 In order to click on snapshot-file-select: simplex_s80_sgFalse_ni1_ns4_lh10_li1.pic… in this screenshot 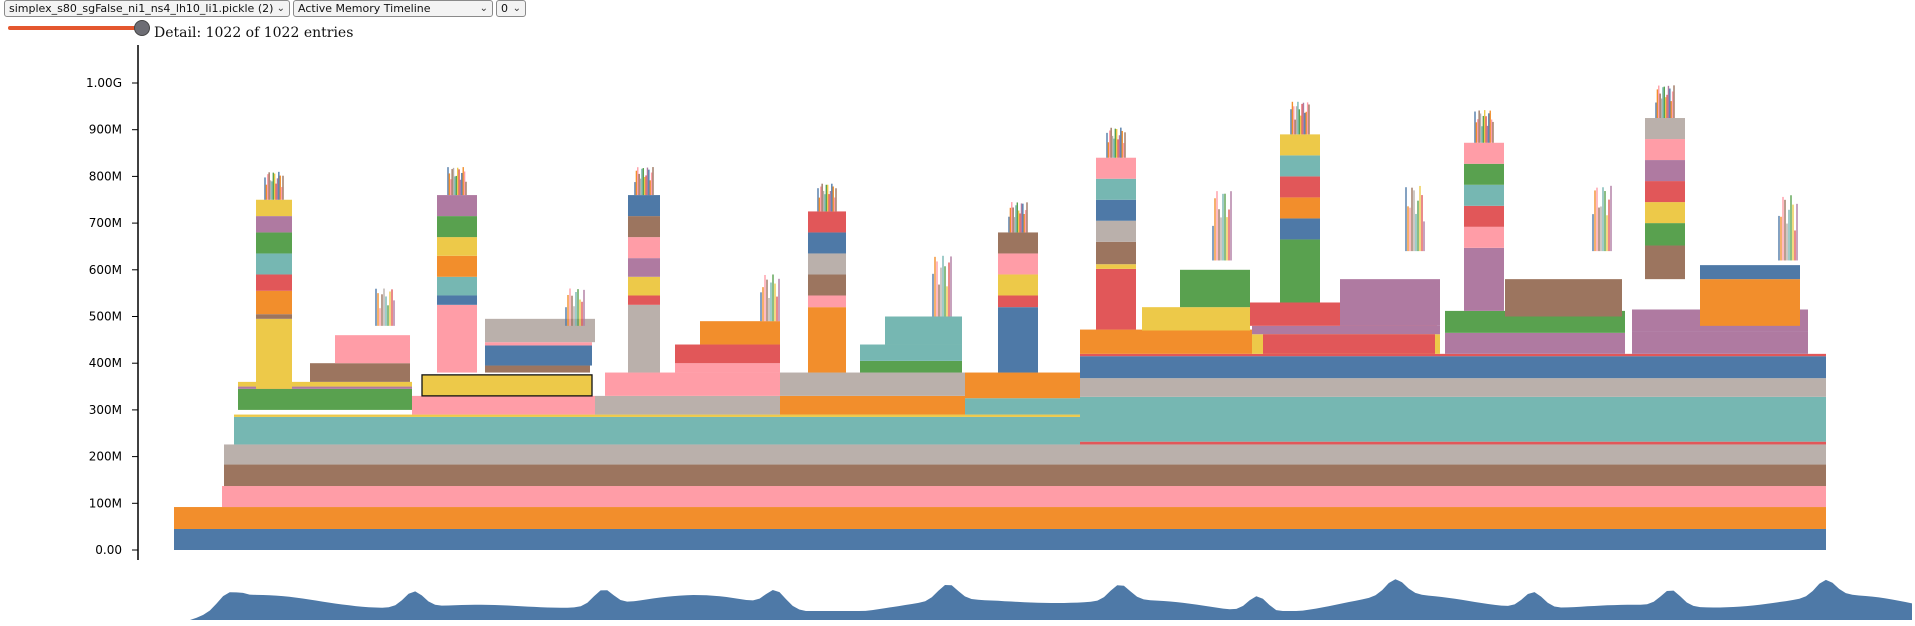, I will do `click(147, 8)`.